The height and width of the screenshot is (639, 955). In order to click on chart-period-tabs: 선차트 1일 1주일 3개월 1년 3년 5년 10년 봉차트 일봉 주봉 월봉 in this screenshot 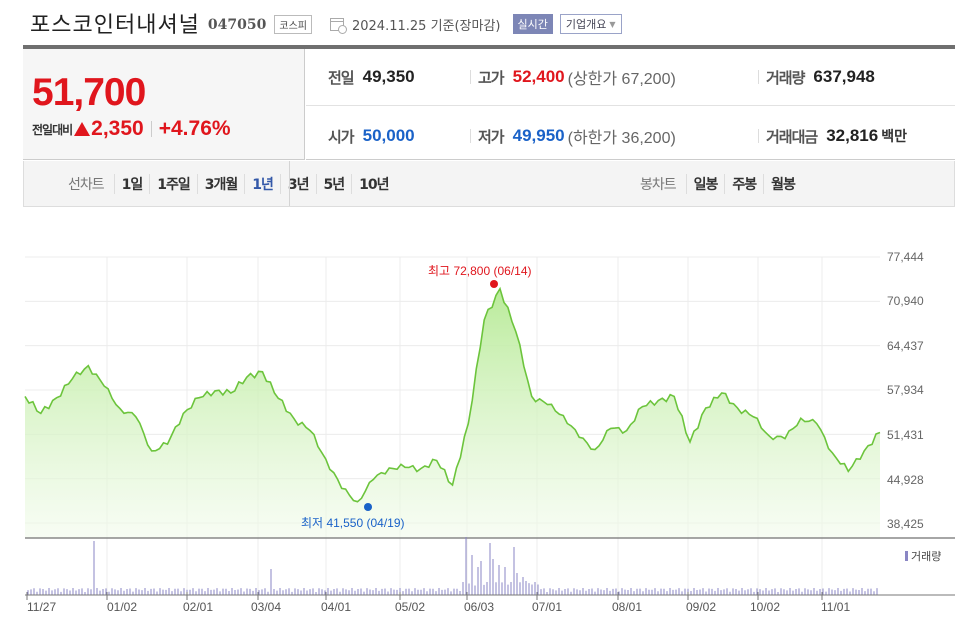, I will do `click(489, 184)`.